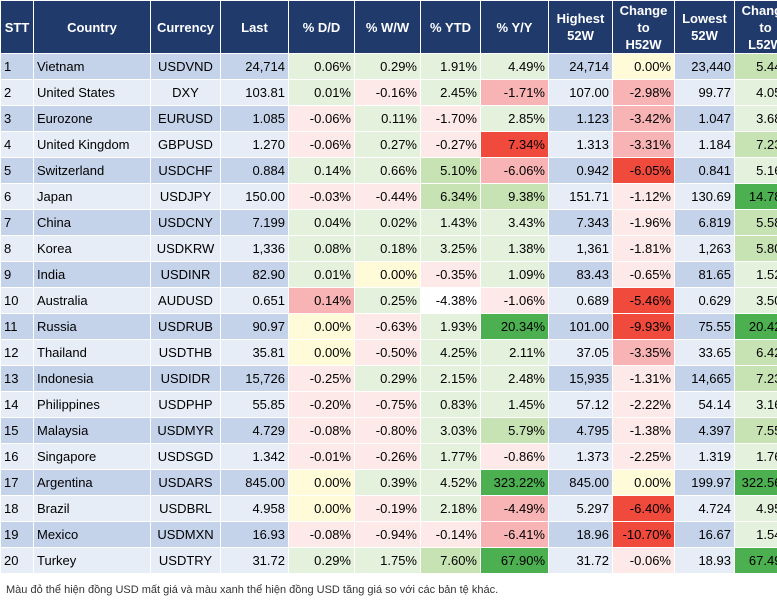 This screenshot has width=777, height=602. I want to click on cell-low52: 1.184, so click(704, 144).